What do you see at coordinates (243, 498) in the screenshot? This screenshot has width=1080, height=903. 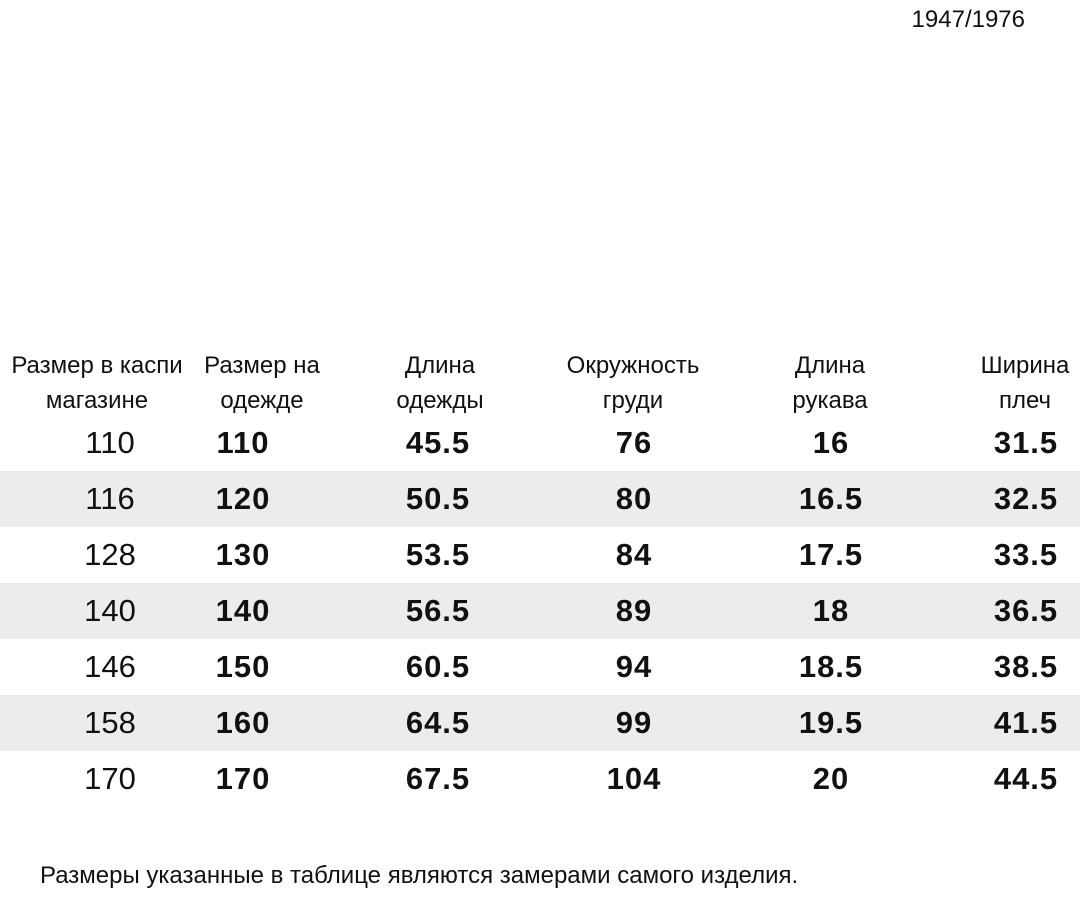 I see `table-cell: 120` at bounding box center [243, 498].